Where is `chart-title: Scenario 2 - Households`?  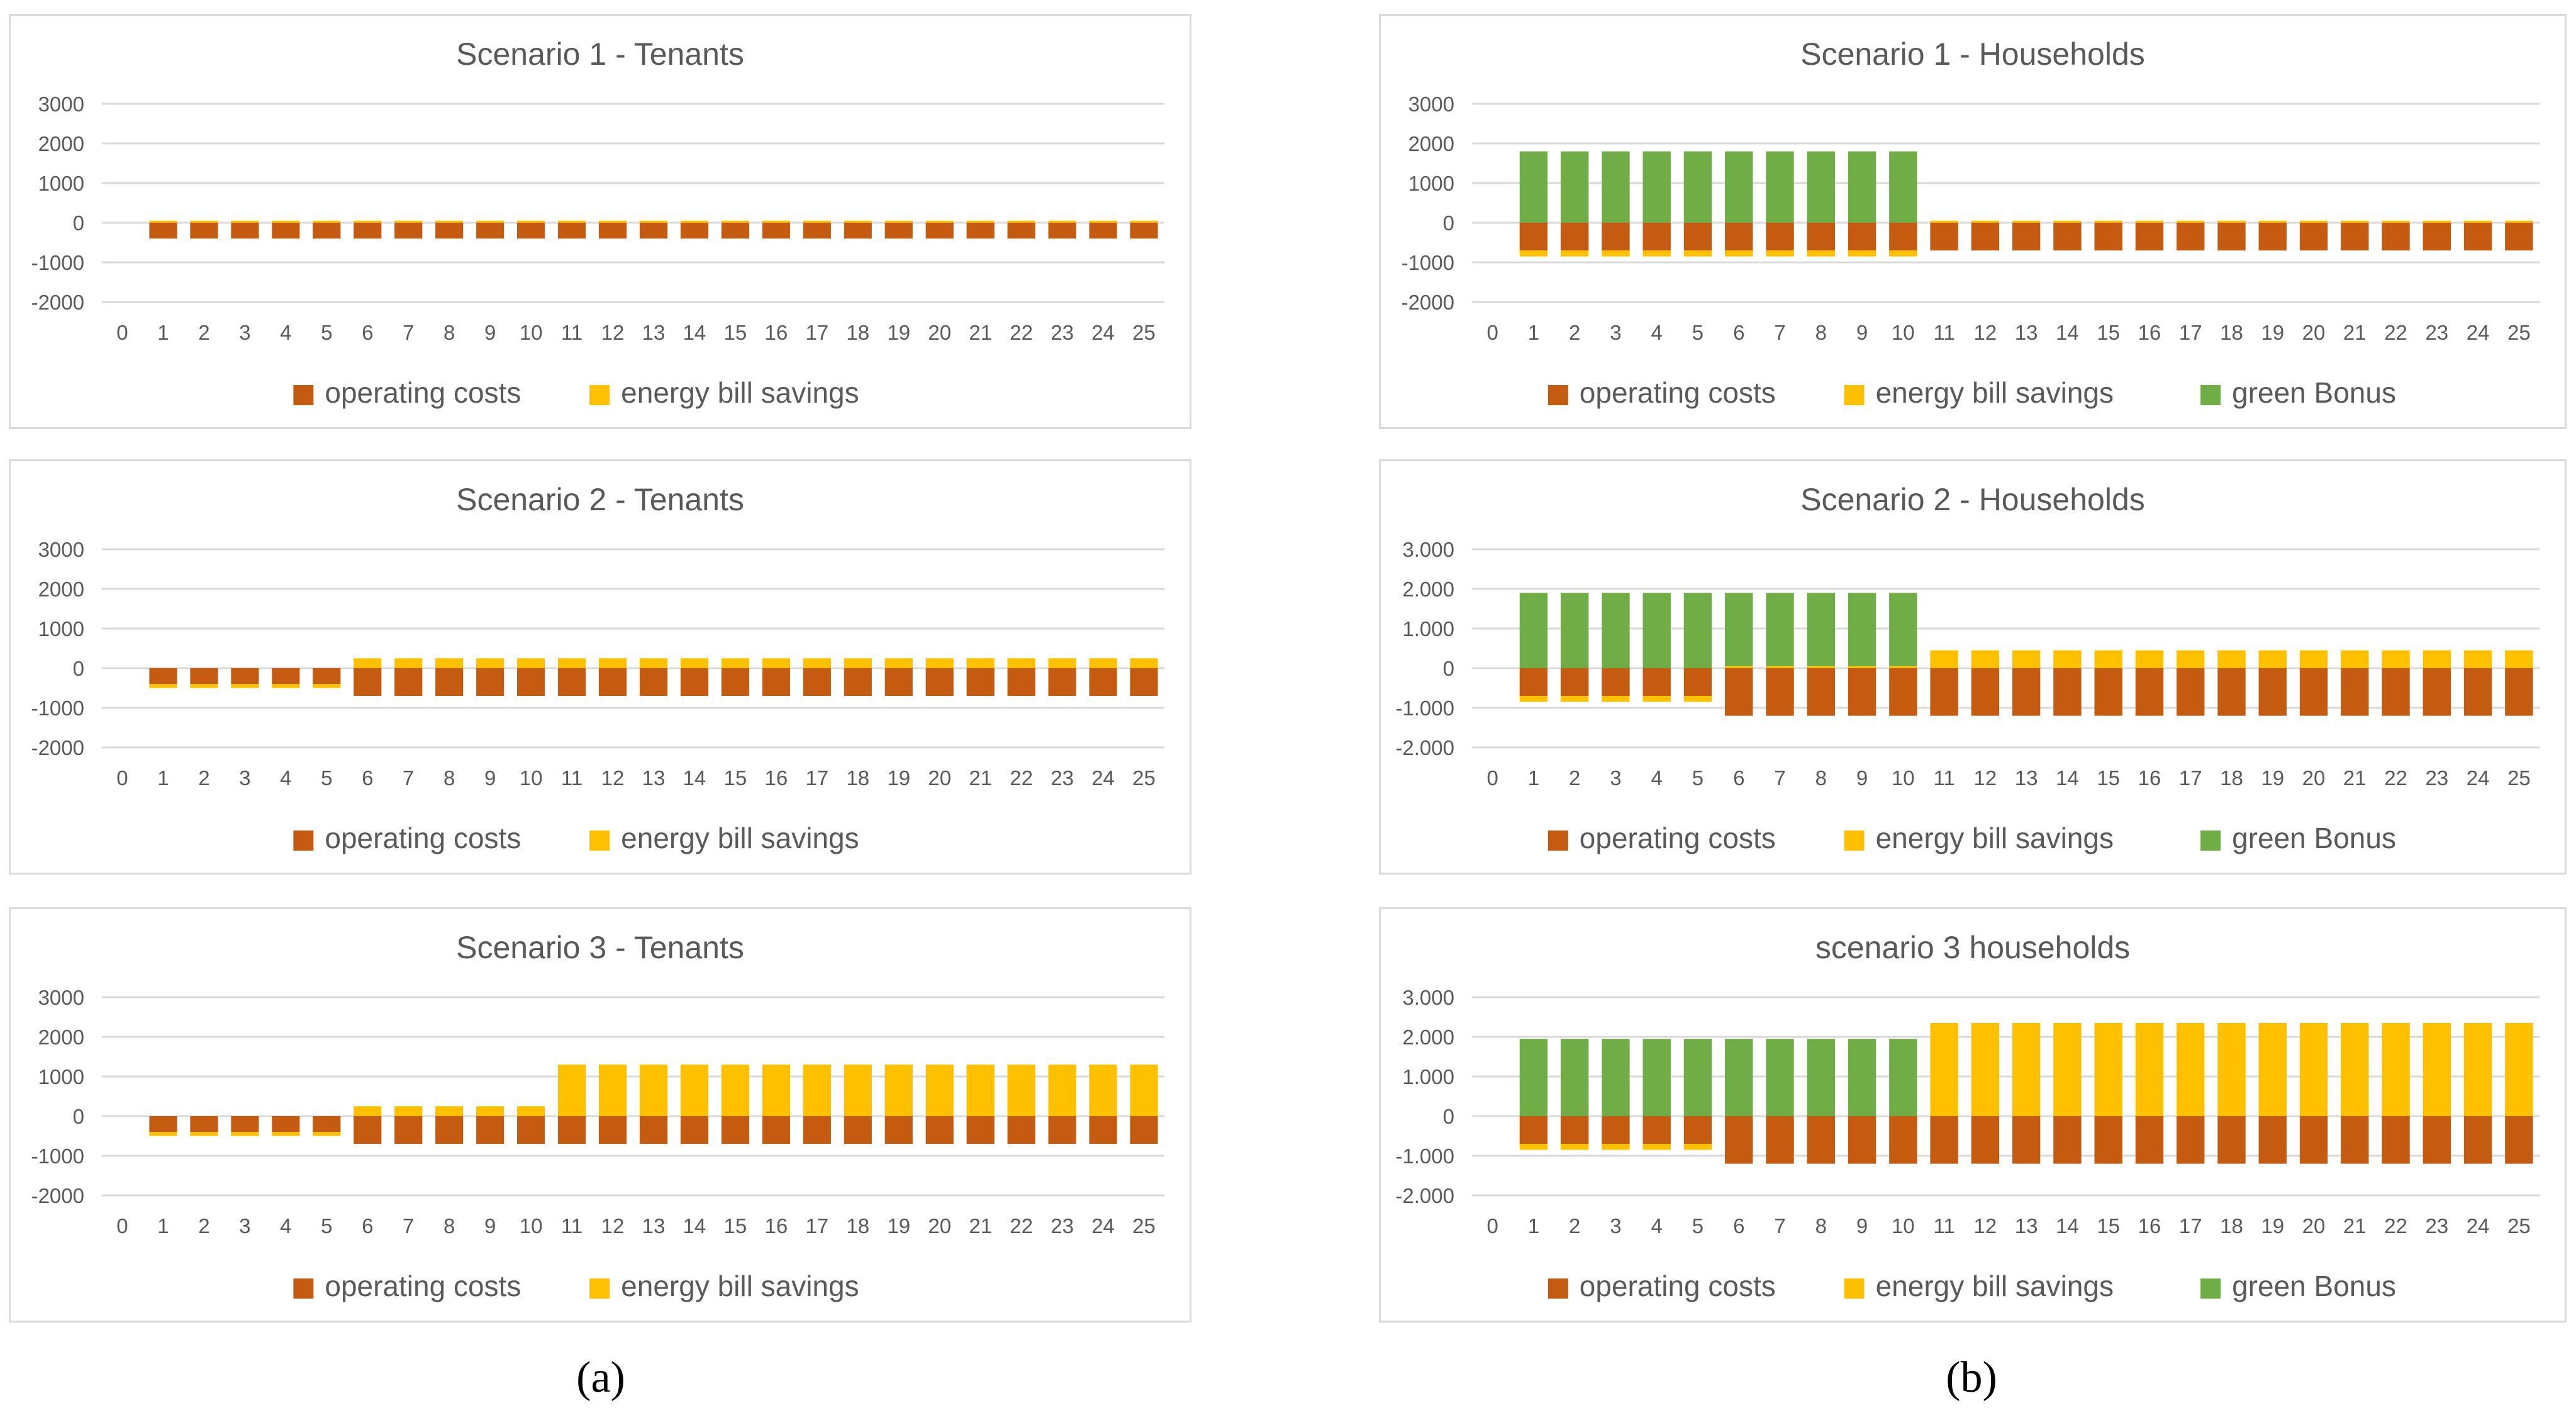
chart-title: Scenario 2 - Households is located at coordinates (1972, 500).